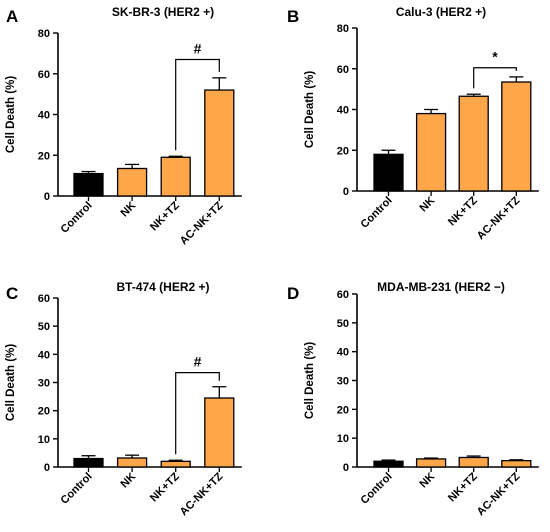 This screenshot has height=532, width=550. I want to click on chart-title: SK-BR-3 (HER2 +), so click(163, 12).